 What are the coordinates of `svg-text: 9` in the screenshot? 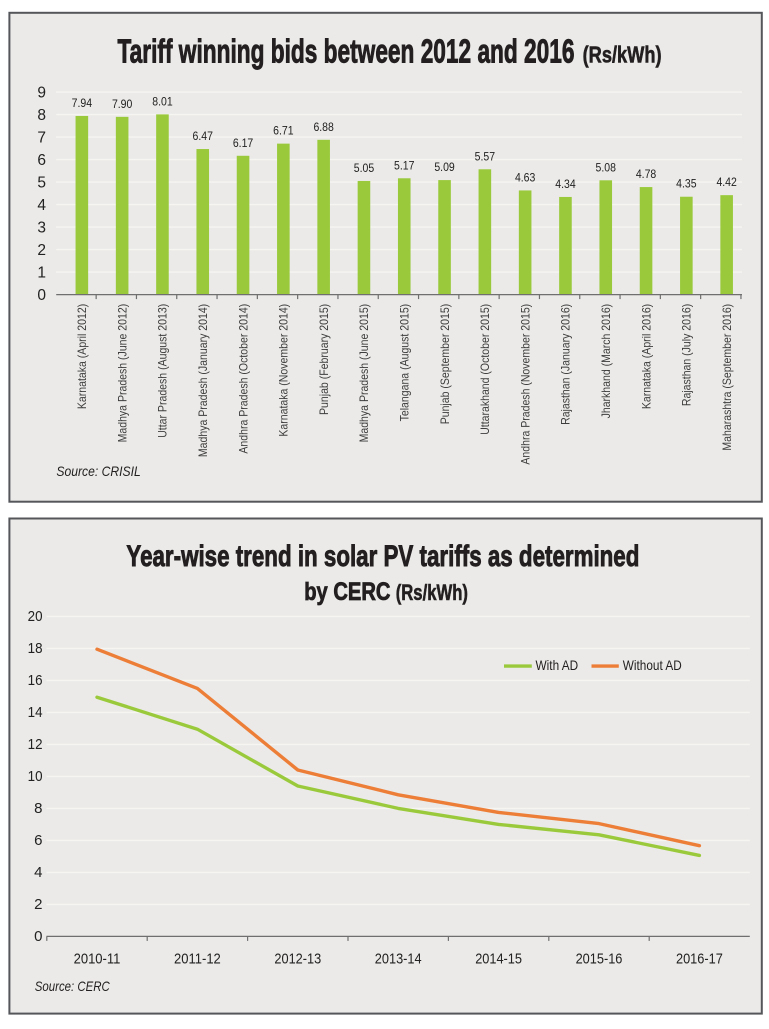 It's located at (41, 93).